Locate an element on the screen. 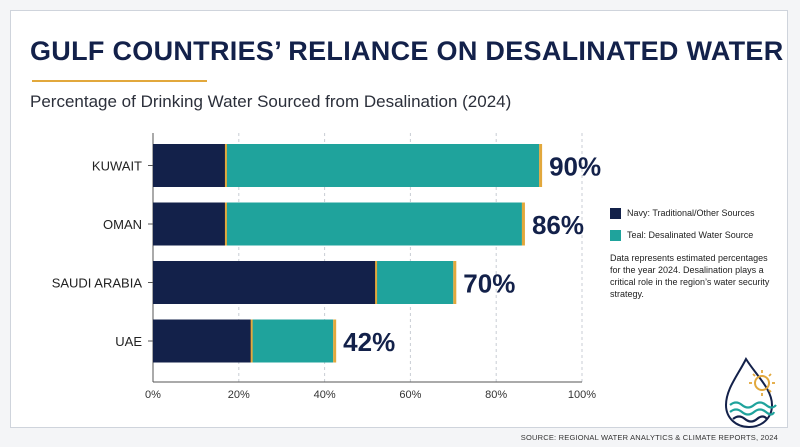 The height and width of the screenshot is (447, 800). legend-label-navy: Navy: Traditional/Other Sources is located at coordinates (691, 213).